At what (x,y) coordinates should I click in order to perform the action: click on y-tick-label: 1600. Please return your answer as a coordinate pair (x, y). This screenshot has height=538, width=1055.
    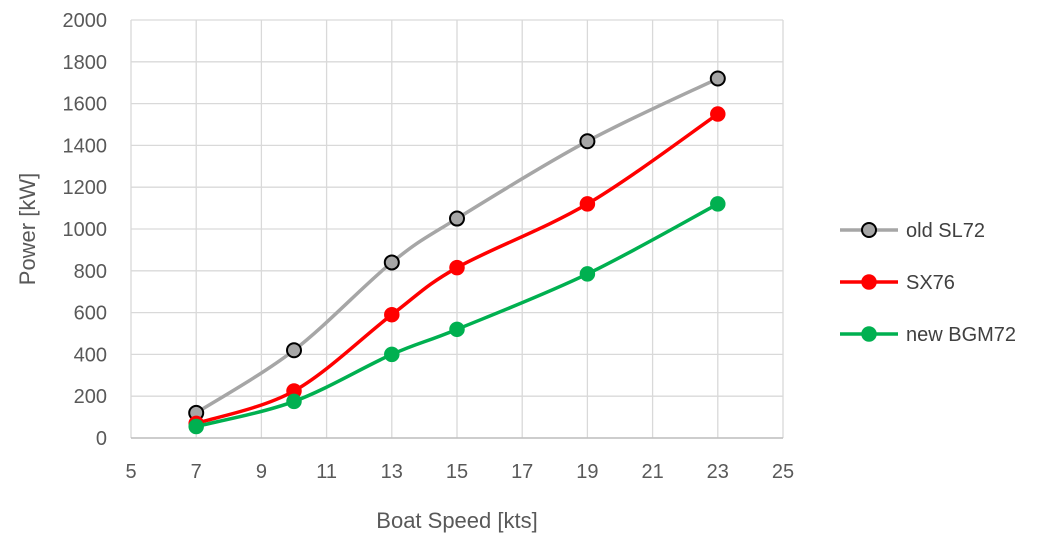
    Looking at the image, I should click on (85, 105).